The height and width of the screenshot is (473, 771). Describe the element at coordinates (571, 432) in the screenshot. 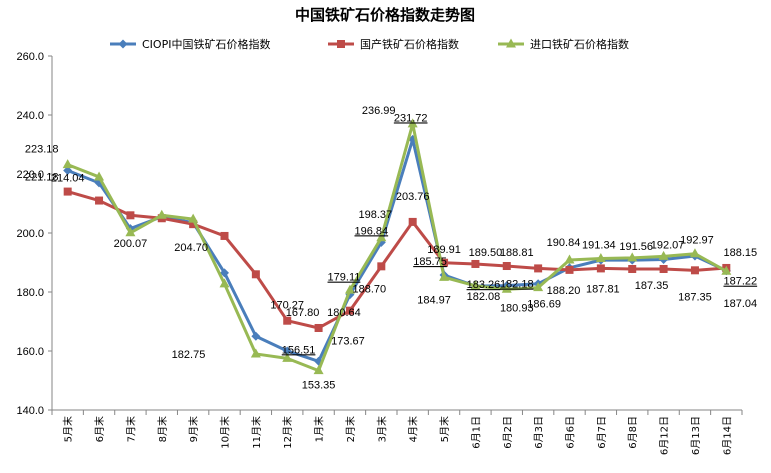

I see `x-tick-label: 6月6日` at that location.